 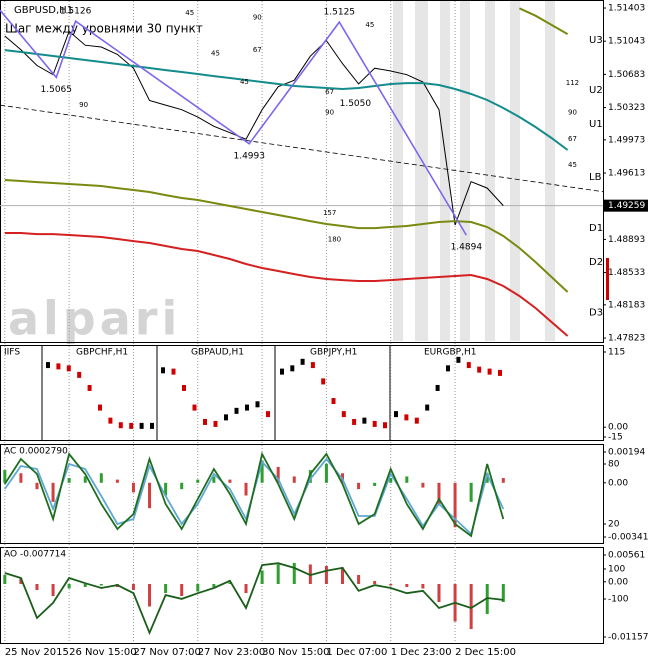 What do you see at coordinates (217, 353) in the screenshot?
I see `mini-chart-label: GBPAUD,H1` at bounding box center [217, 353].